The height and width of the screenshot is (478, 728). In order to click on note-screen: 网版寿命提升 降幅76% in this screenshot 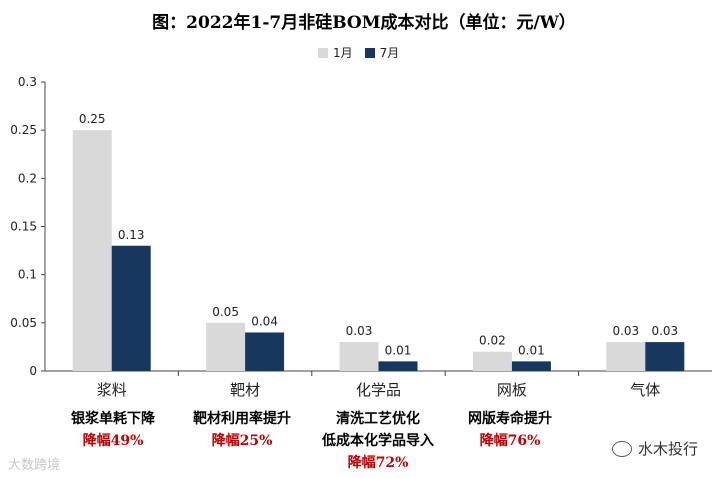, I will do `click(510, 430)`.